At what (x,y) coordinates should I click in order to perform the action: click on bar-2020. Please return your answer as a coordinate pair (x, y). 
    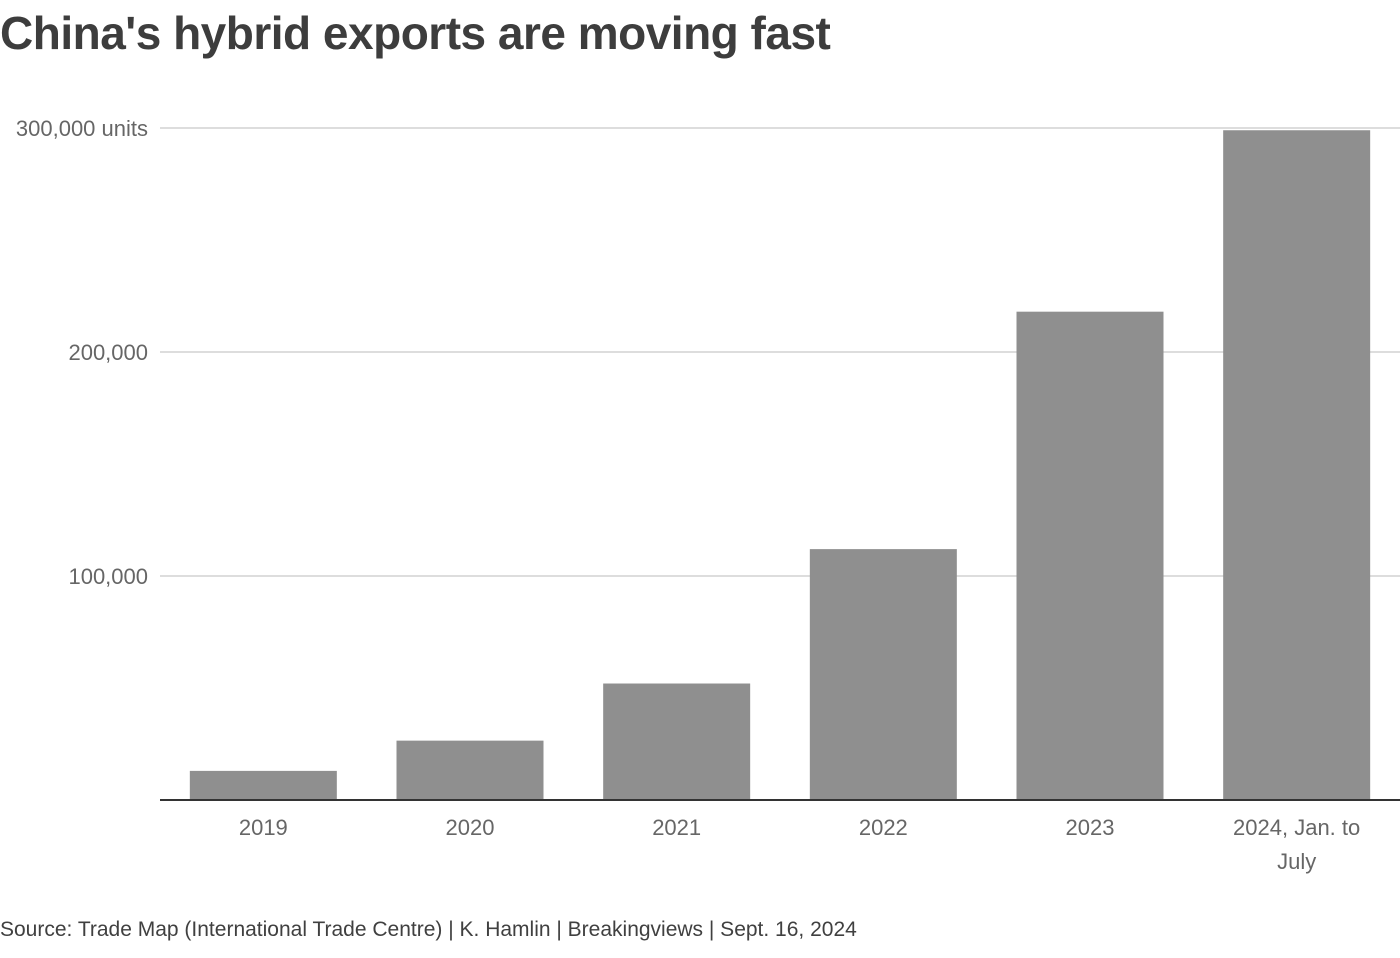
    Looking at the image, I should click on (470, 770).